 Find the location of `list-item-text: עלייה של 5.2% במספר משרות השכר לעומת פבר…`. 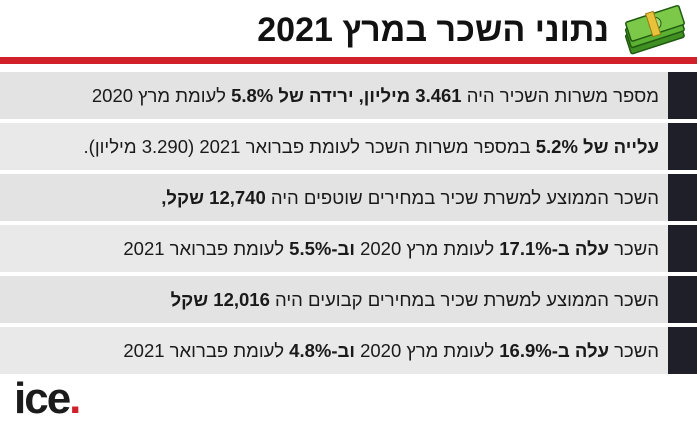

list-item-text: עלייה של 5.2% במספר משרות השכר לעומת פבר… is located at coordinates (332, 146).